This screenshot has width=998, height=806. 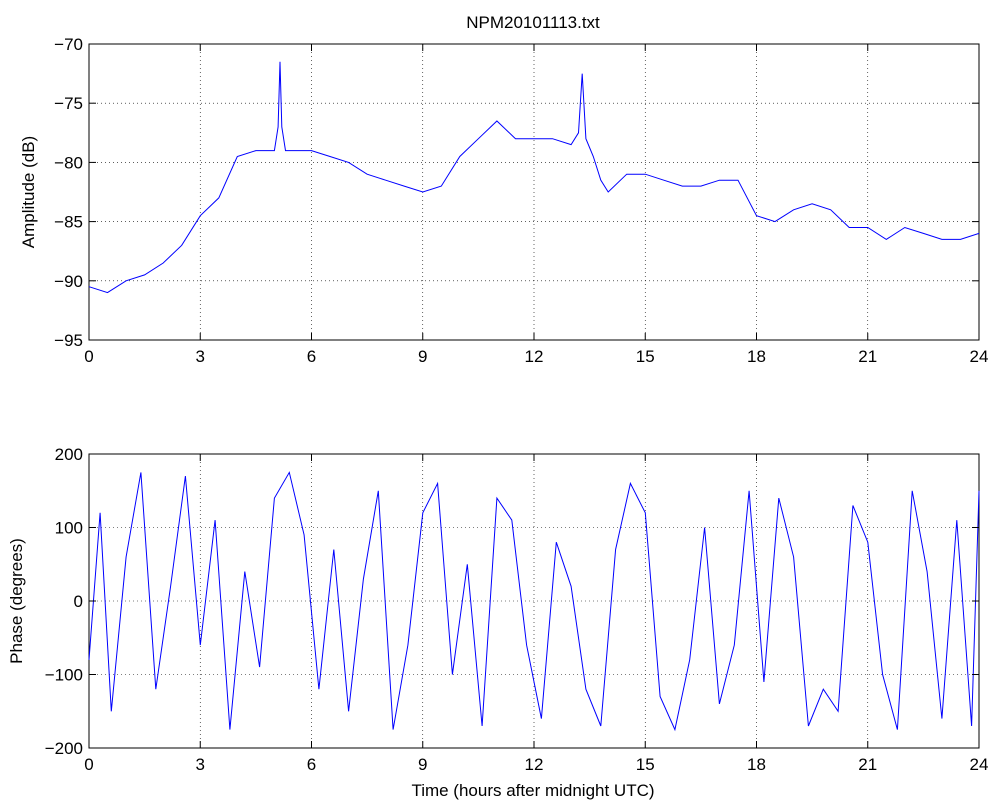 What do you see at coordinates (200, 356) in the screenshot?
I see `amplitude-xtick-label: 3` at bounding box center [200, 356].